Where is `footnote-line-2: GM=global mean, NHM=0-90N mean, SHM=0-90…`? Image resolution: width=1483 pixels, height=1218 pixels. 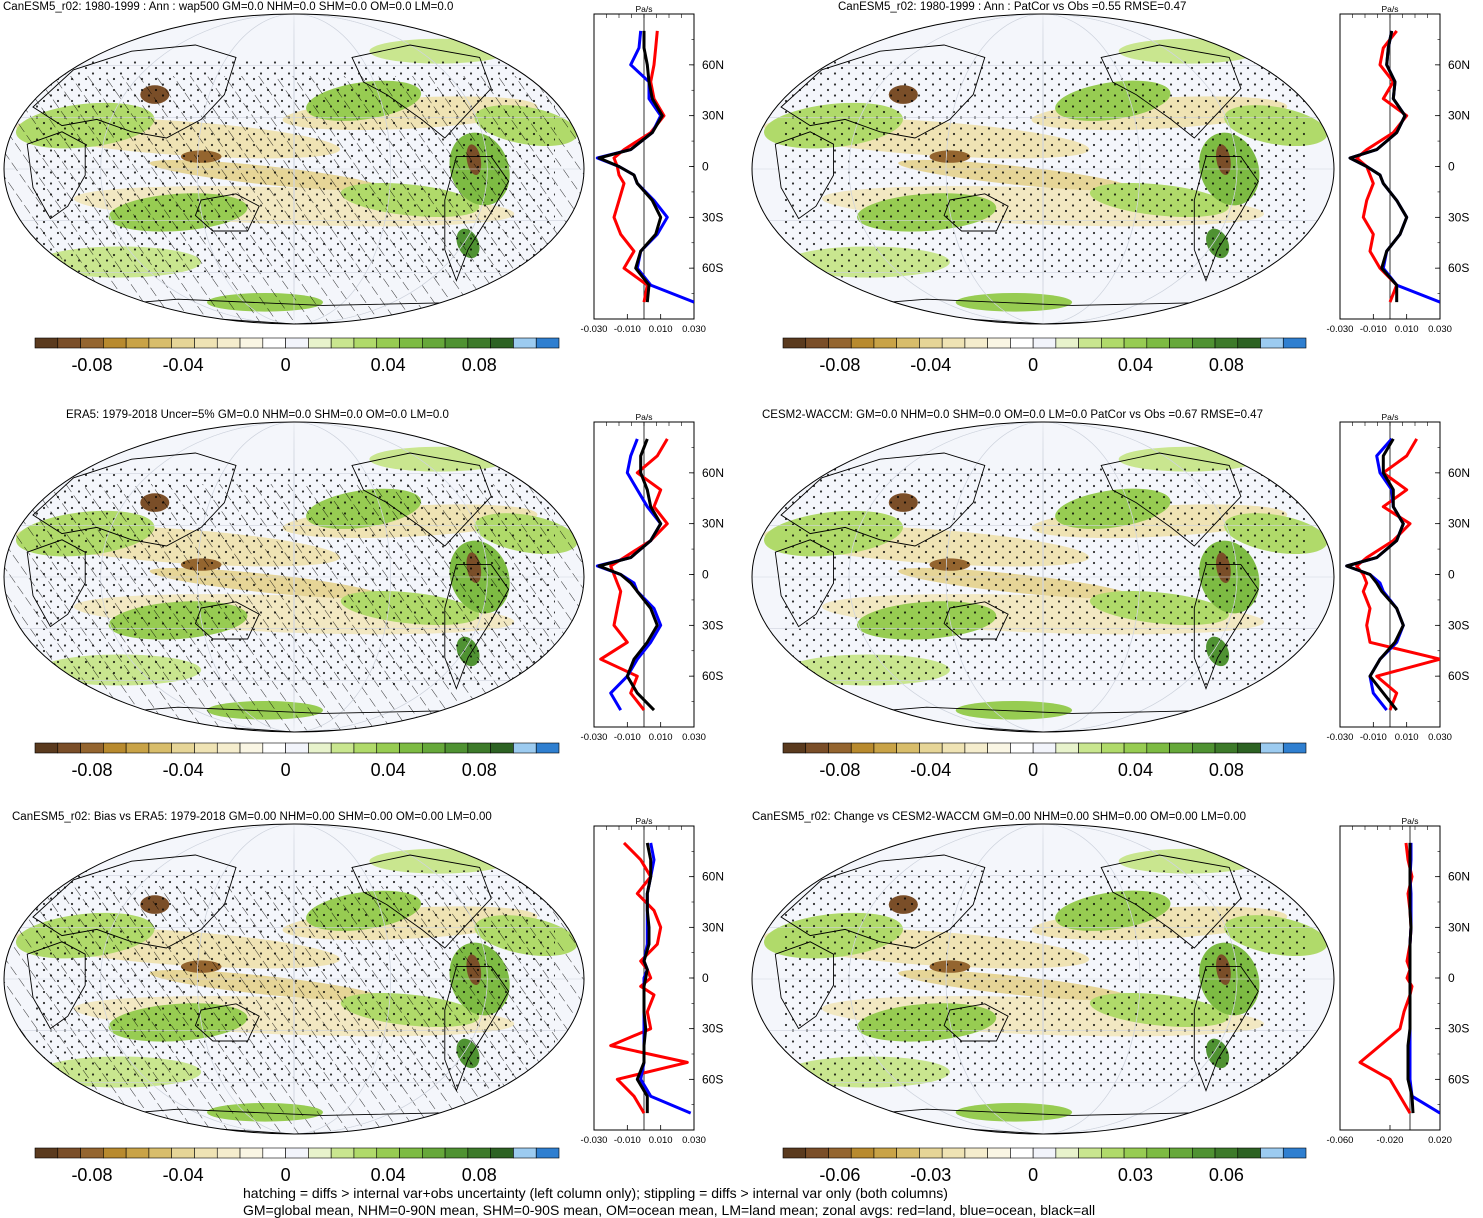 footnote-line-2: GM=global mean, NHM=0-90N mean, SHM=0-90… is located at coordinates (669, 1210).